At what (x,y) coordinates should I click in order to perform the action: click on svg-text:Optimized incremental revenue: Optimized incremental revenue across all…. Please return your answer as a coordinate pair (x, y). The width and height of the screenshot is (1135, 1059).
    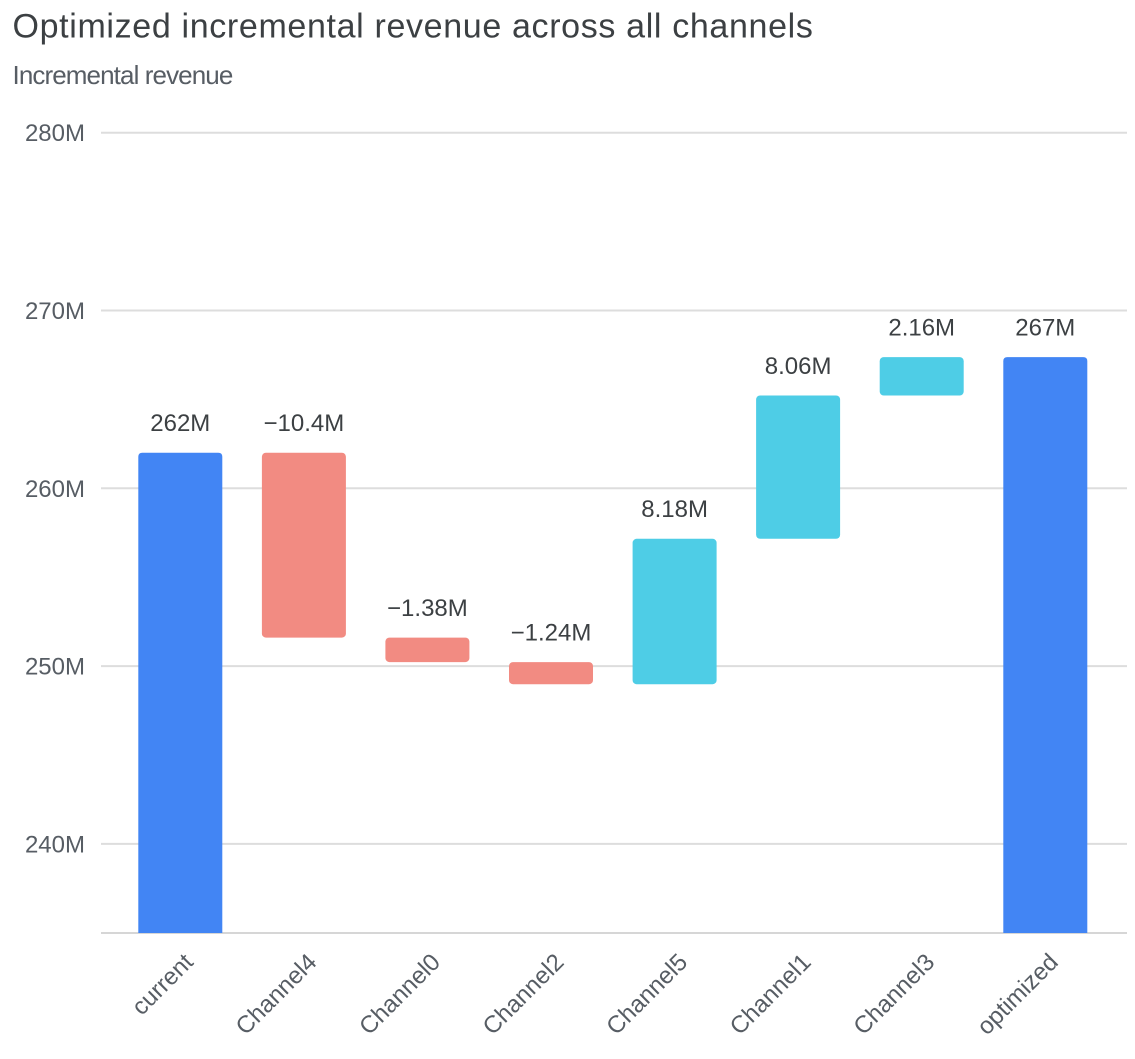
    Looking at the image, I should click on (413, 27).